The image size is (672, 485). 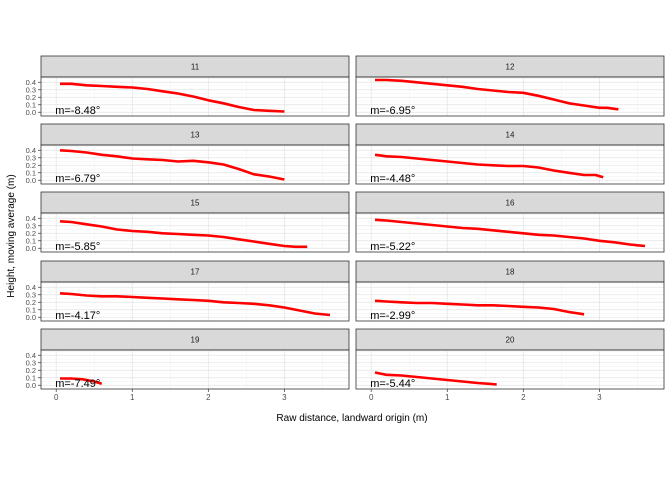 What do you see at coordinates (392, 384) in the screenshot?
I see `slope-annotation: m=-5.44°` at bounding box center [392, 384].